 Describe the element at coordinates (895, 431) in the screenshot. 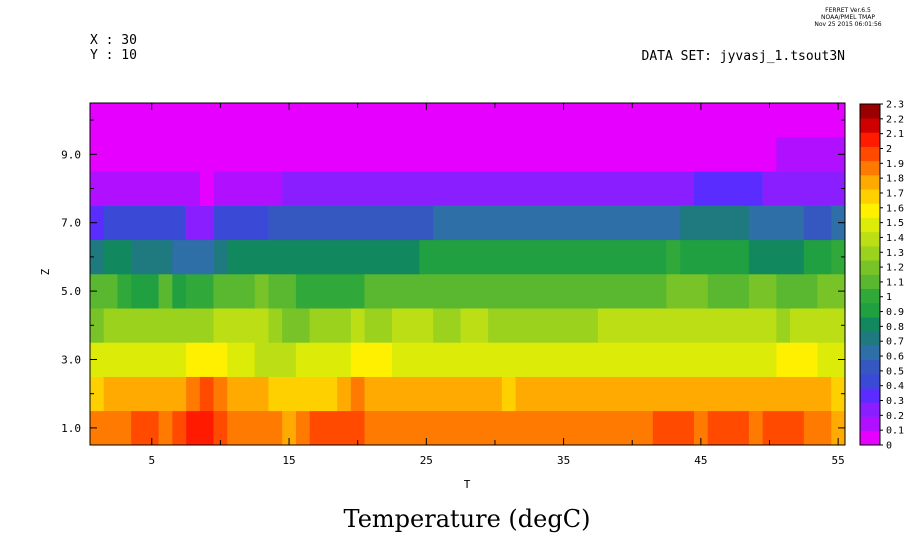

I see `colorbar-label: 0.1` at that location.